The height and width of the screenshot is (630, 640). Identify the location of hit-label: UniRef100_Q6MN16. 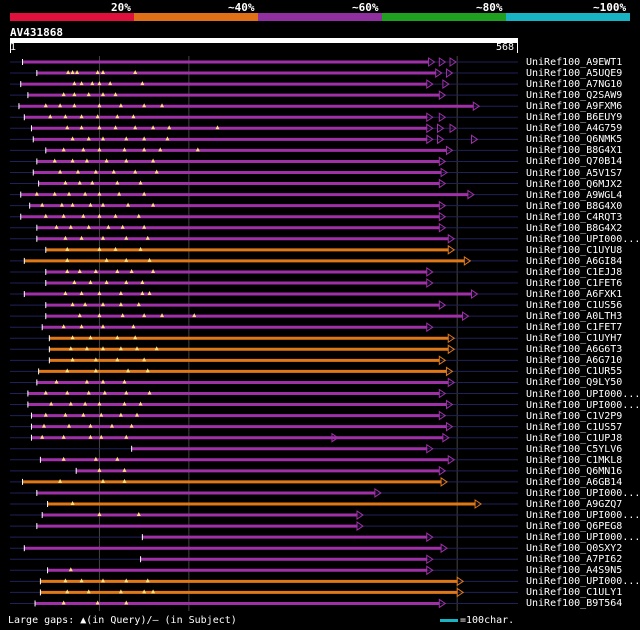
(574, 471).